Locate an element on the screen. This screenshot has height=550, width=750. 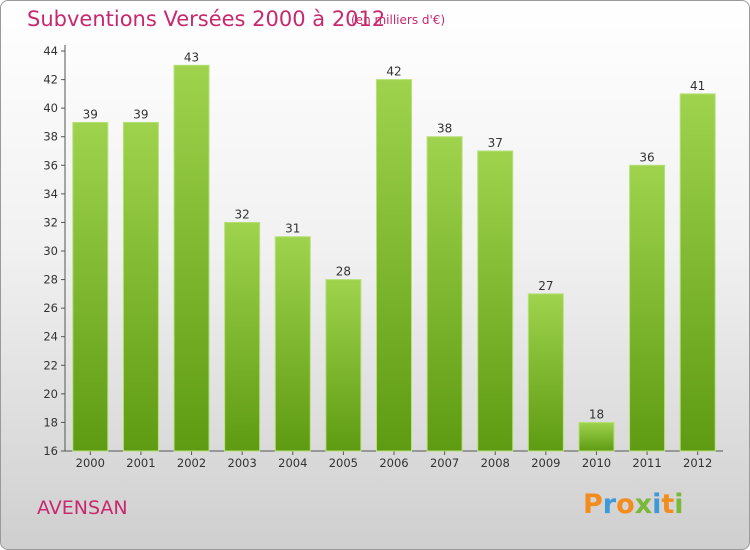
proxiti-logo: Proxiti is located at coordinates (633, 504).